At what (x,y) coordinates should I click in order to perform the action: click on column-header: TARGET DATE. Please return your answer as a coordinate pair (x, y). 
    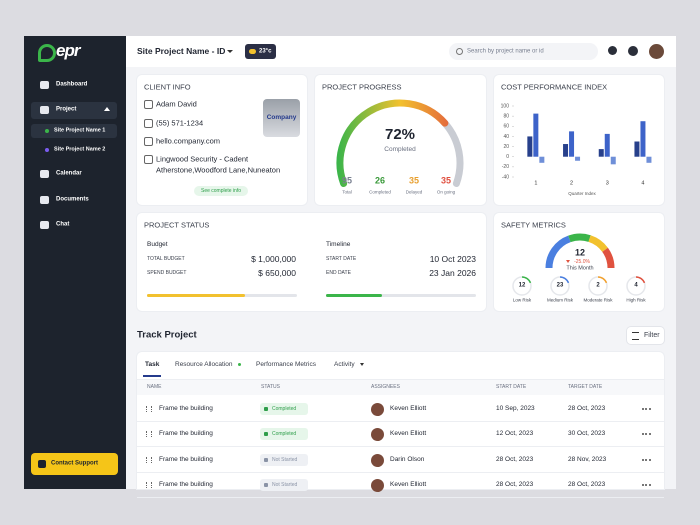
    Looking at the image, I should click on (585, 386).